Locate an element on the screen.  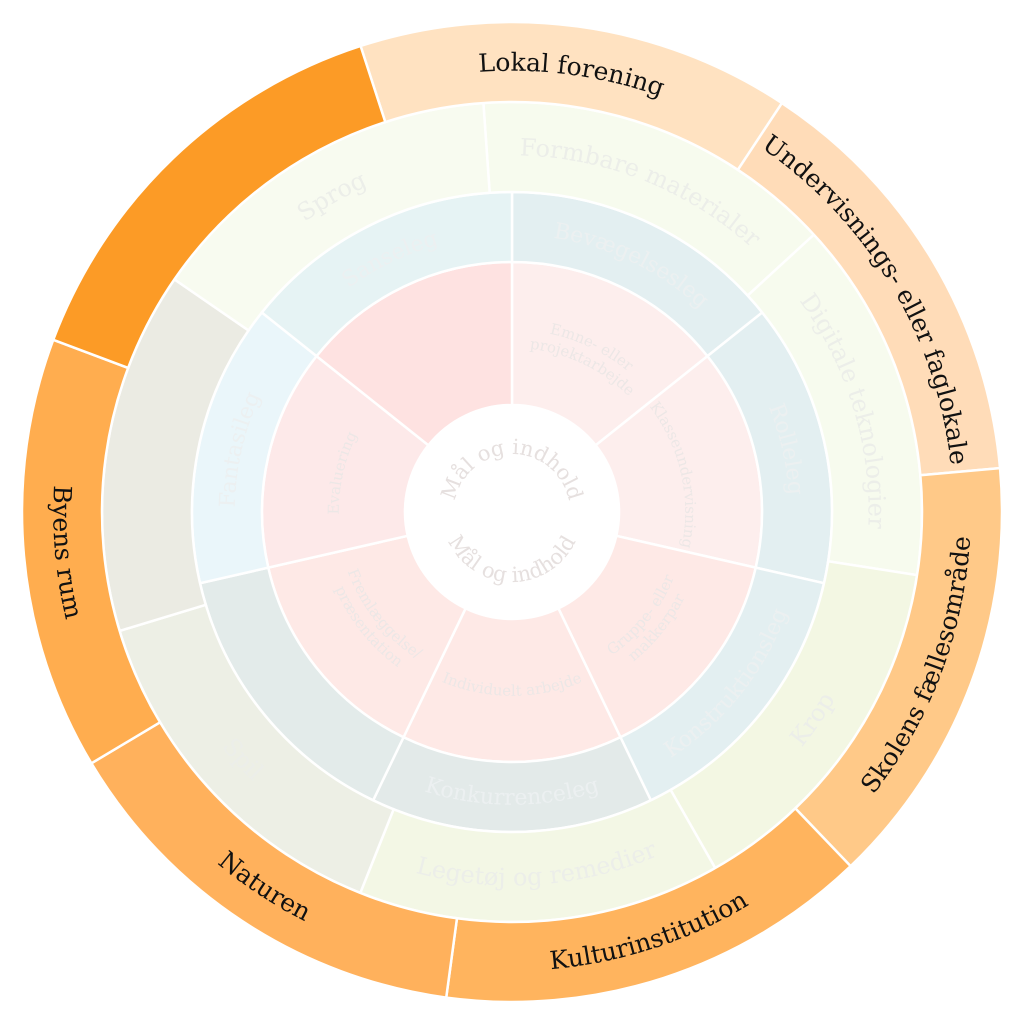
center-hub: Mål og indhold Mål og indhold is located at coordinates (512, 512).